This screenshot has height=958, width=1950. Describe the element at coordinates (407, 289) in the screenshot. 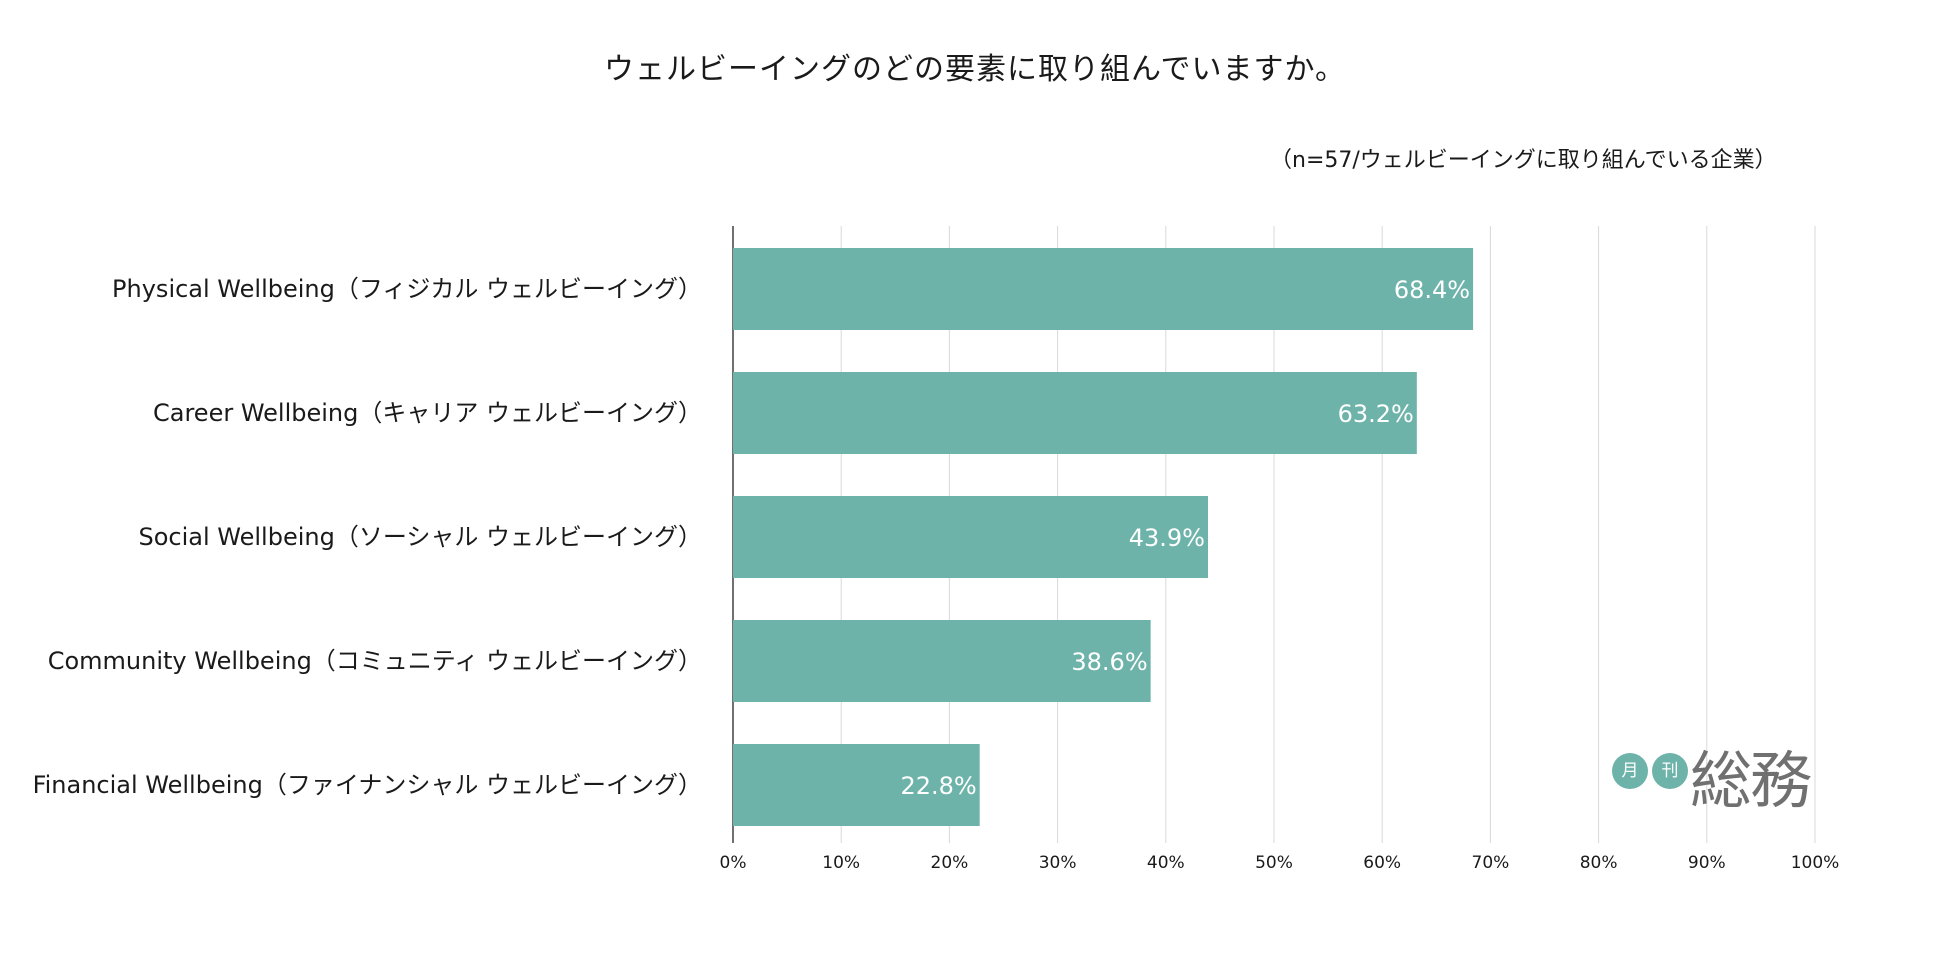

I see `category-label: Physical Wellbeing（フィジカル ウェルビーイング）` at that location.